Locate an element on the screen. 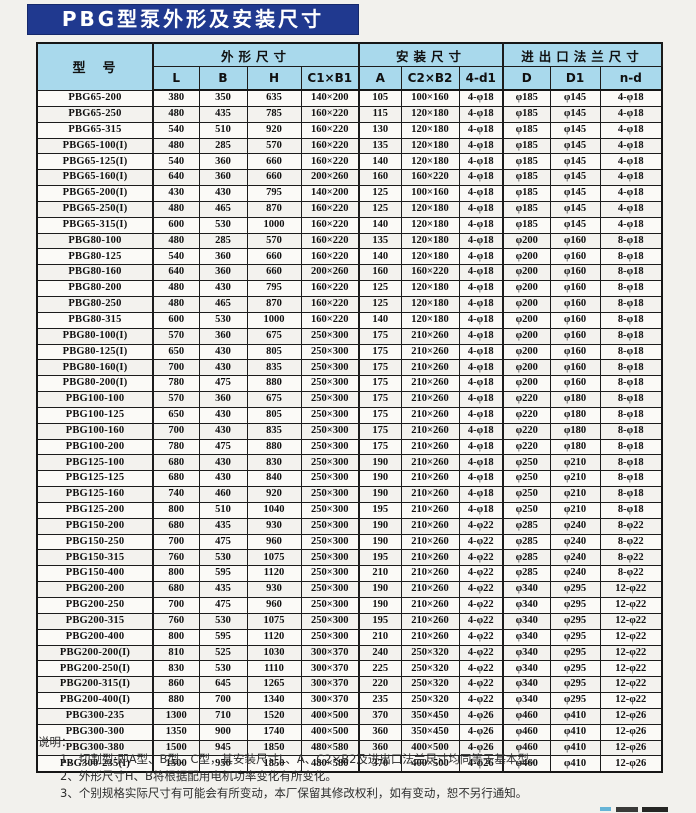 This screenshot has height=813, width=696. value-cell: 135 is located at coordinates (380, 241).